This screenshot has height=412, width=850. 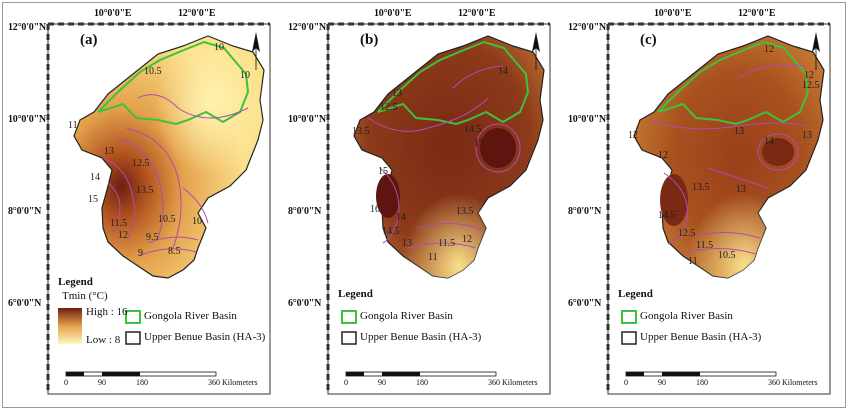 What do you see at coordinates (89, 40) in the screenshot?
I see `panel-label: (a)` at bounding box center [89, 40].